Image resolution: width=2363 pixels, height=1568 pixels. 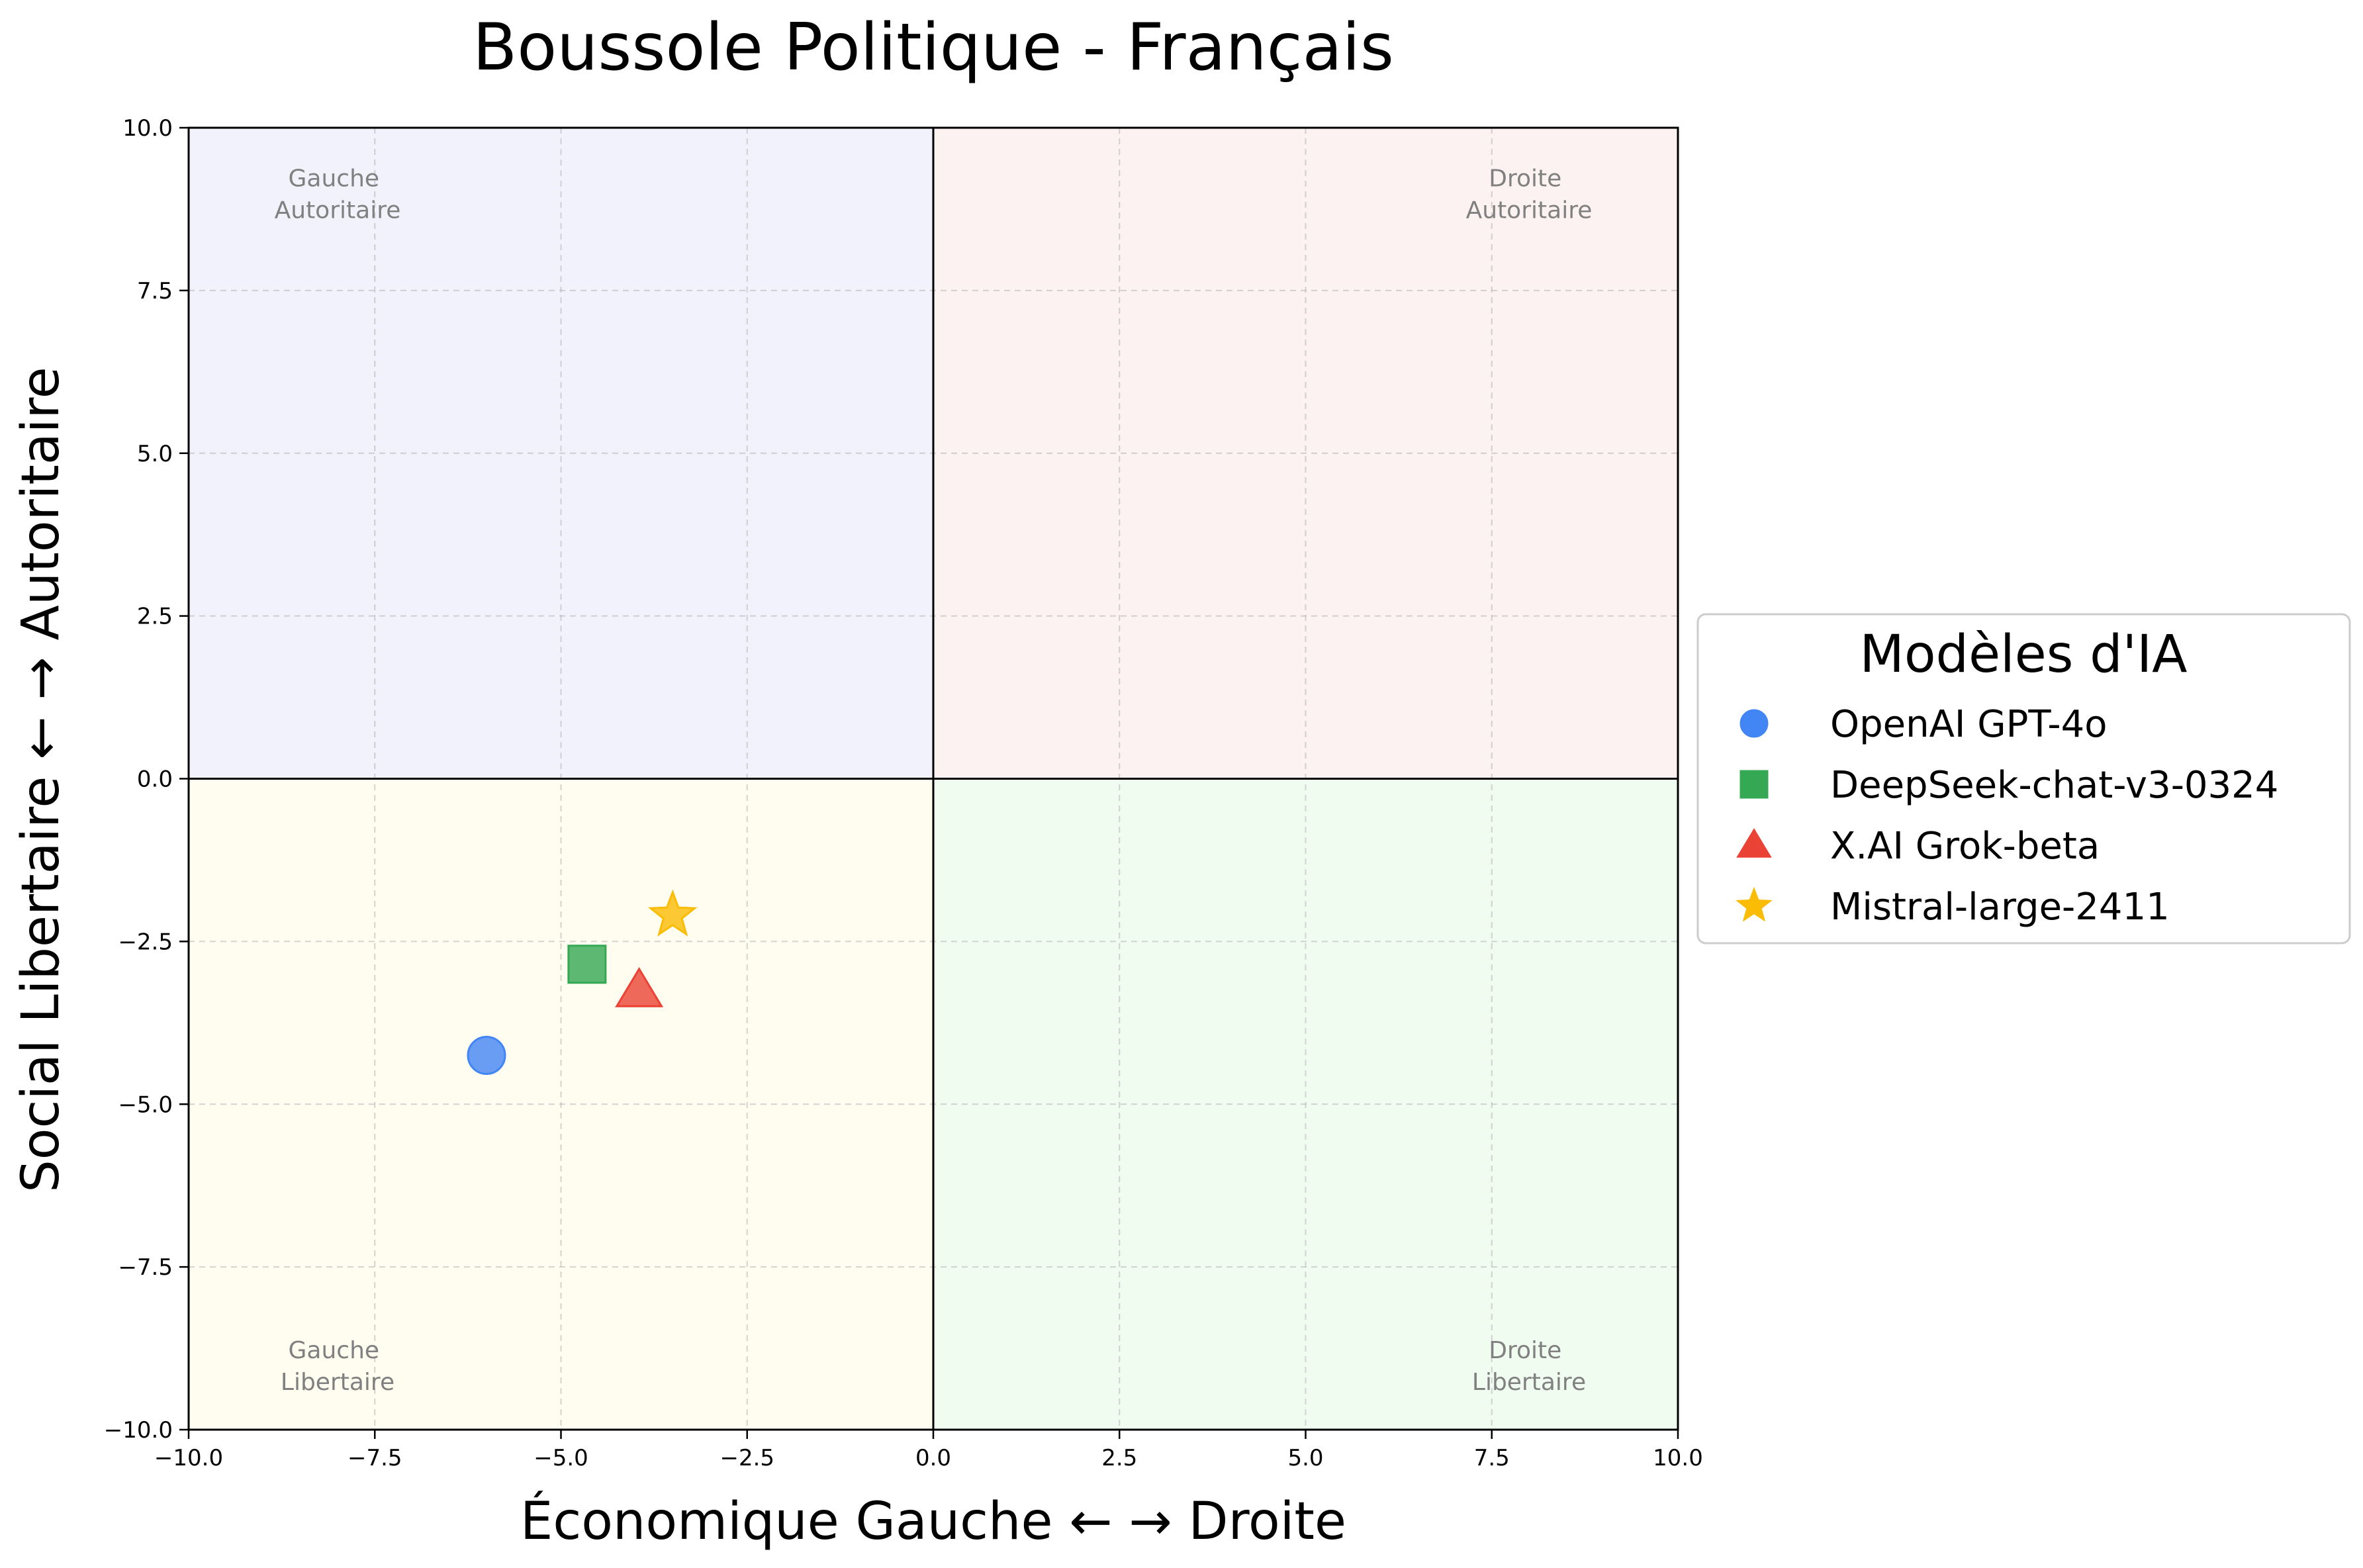 What do you see at coordinates (587, 964) in the screenshot?
I see `point-square` at bounding box center [587, 964].